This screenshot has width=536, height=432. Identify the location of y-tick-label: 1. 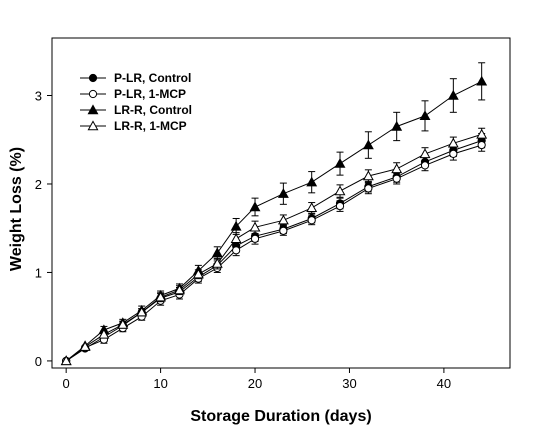
(38, 272).